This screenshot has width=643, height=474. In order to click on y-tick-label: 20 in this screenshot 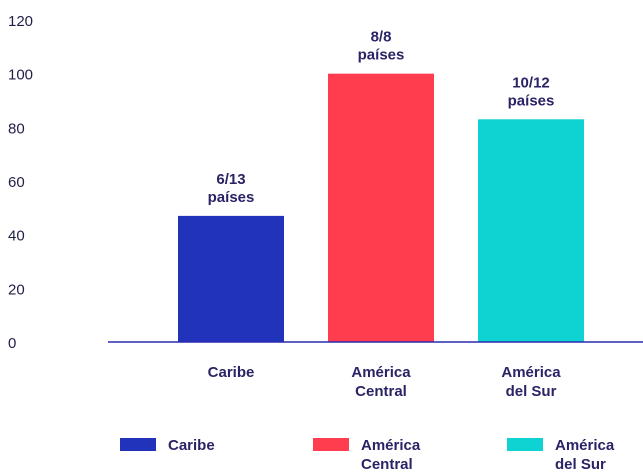, I will do `click(16, 289)`.